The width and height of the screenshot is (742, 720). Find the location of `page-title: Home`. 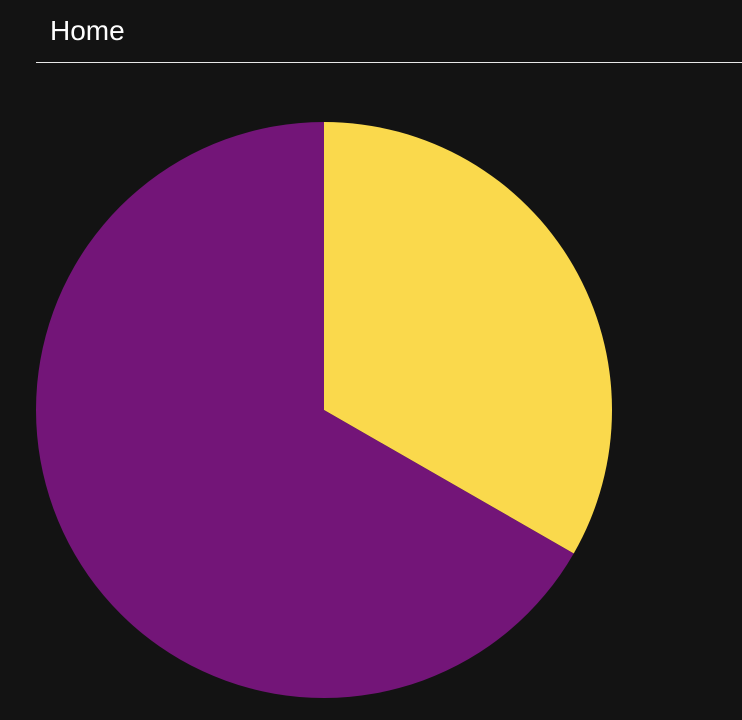

page-title: Home is located at coordinates (87, 30).